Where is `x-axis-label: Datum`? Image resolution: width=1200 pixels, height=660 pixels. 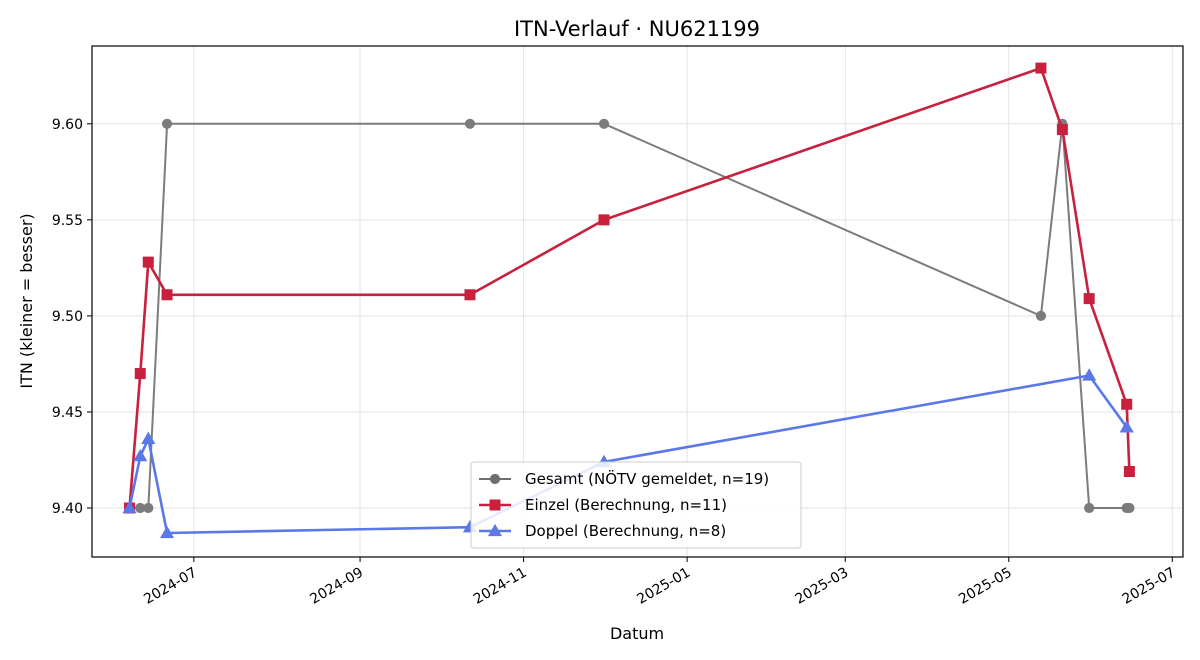
x-axis-label: Datum is located at coordinates (637, 633).